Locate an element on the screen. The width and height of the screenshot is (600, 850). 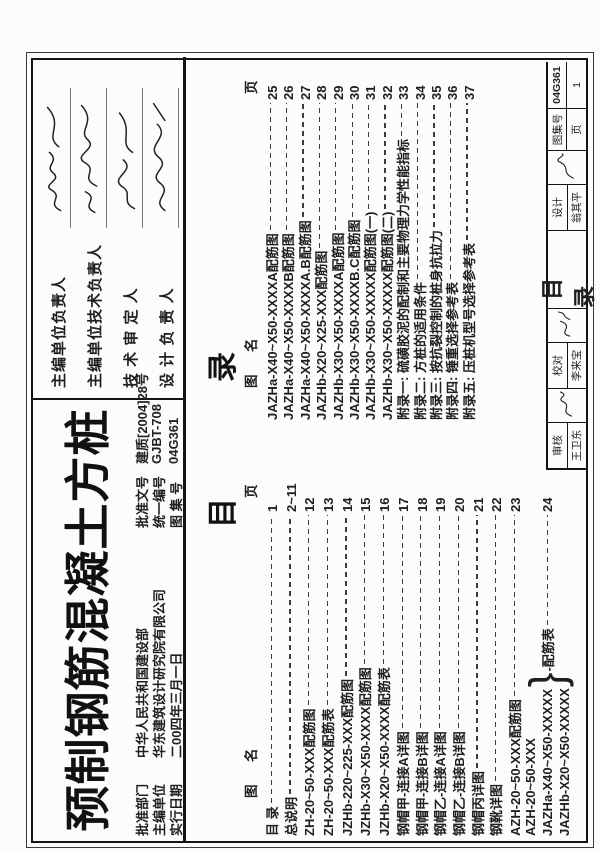
col-header-page-left: 页 is located at coordinates (251, 491).